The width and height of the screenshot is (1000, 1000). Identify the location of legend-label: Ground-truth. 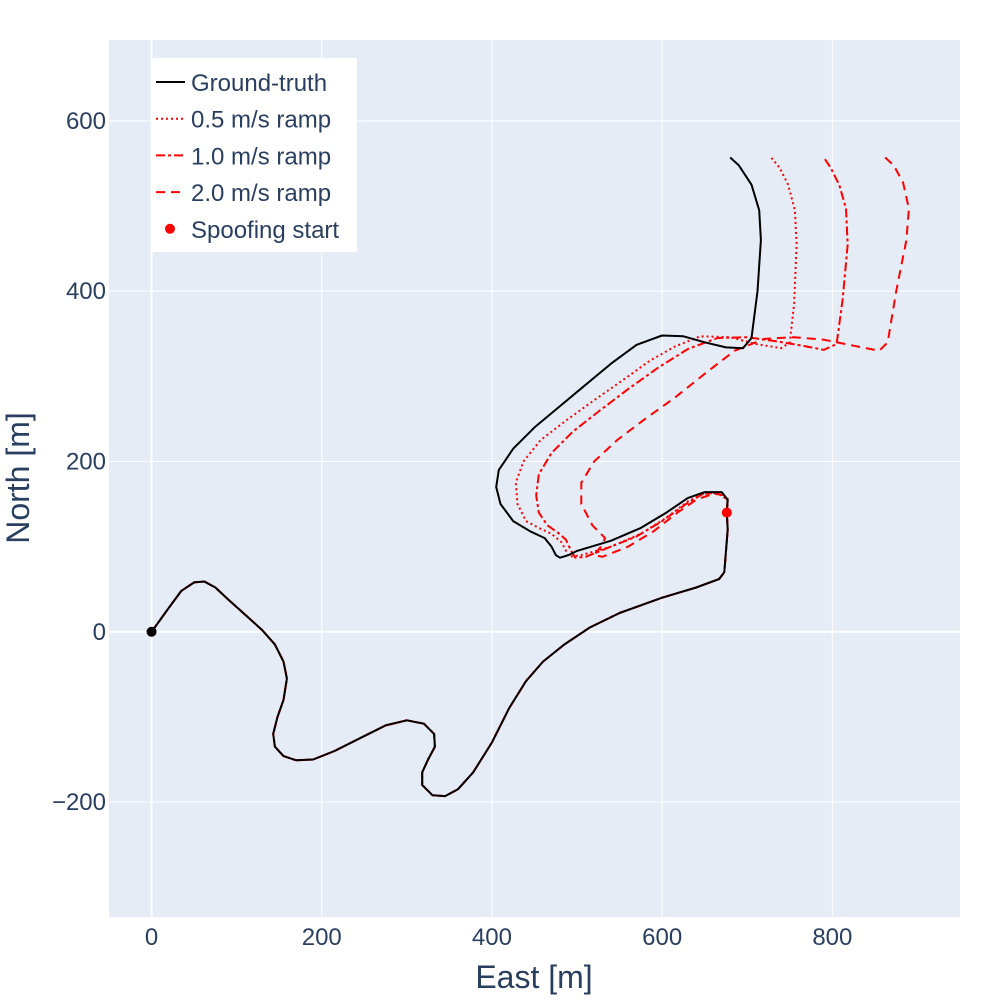
(259, 83).